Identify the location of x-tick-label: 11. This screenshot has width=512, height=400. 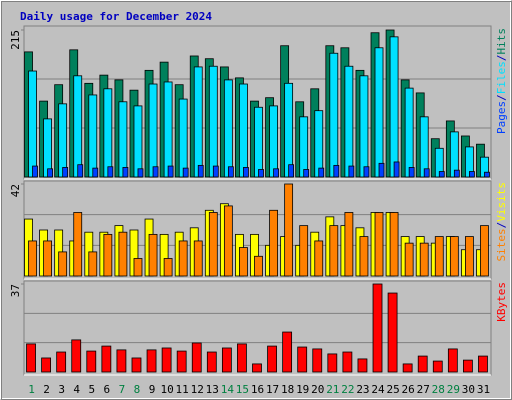
(182, 389).